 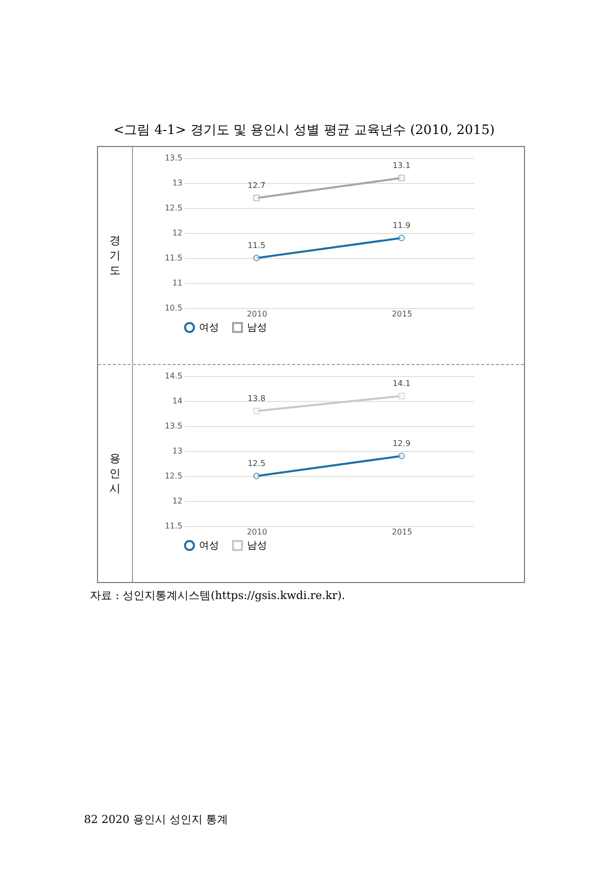 I want to click on data-label: 13.8, so click(x=257, y=398).